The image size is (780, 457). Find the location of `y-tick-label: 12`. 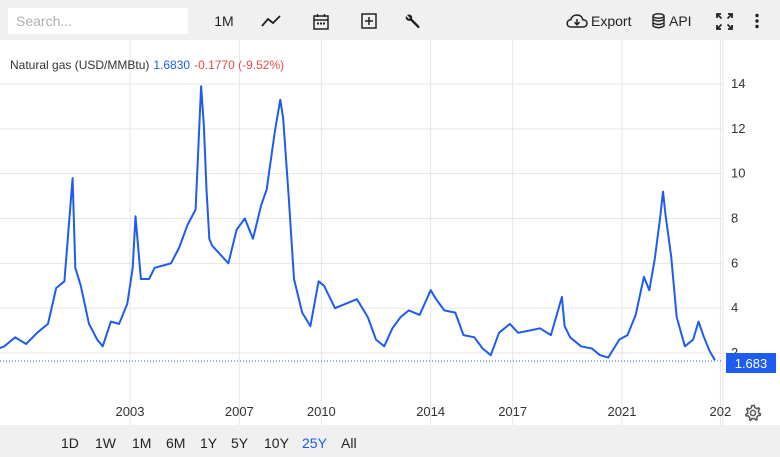

y-tick-label: 12 is located at coordinates (738, 128).